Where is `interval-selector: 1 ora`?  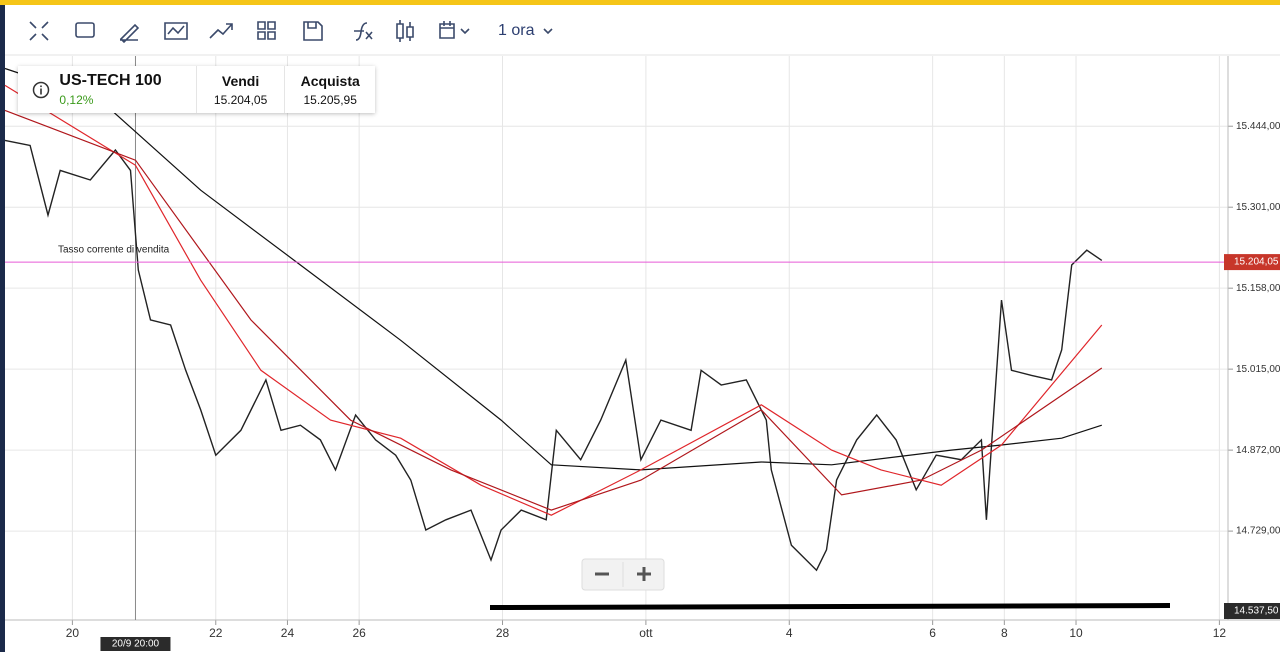
interval-selector: 1 ora is located at coordinates (516, 30).